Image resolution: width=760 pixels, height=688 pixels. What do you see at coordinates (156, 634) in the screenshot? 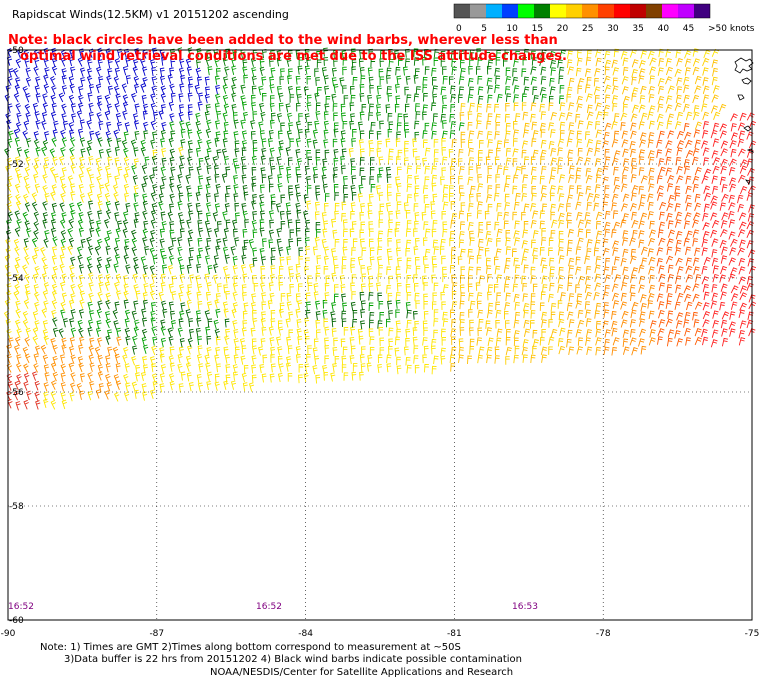
I see `lon-tick-label: -87` at bounding box center [156, 634].